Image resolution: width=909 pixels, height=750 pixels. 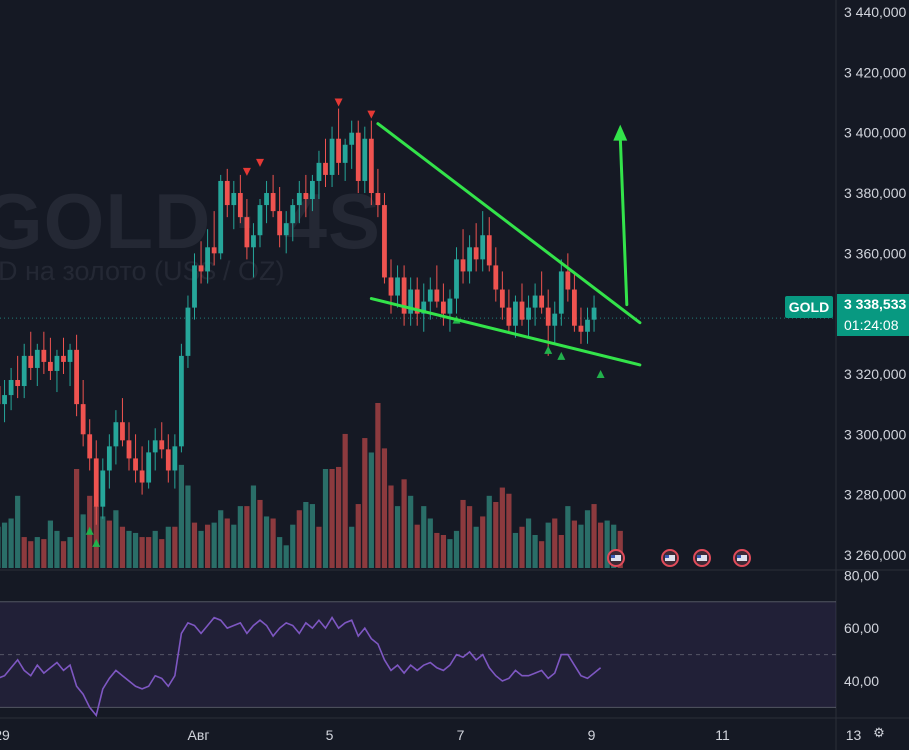 I want to click on rsi-axis-tick: 60,00, so click(x=861, y=628).